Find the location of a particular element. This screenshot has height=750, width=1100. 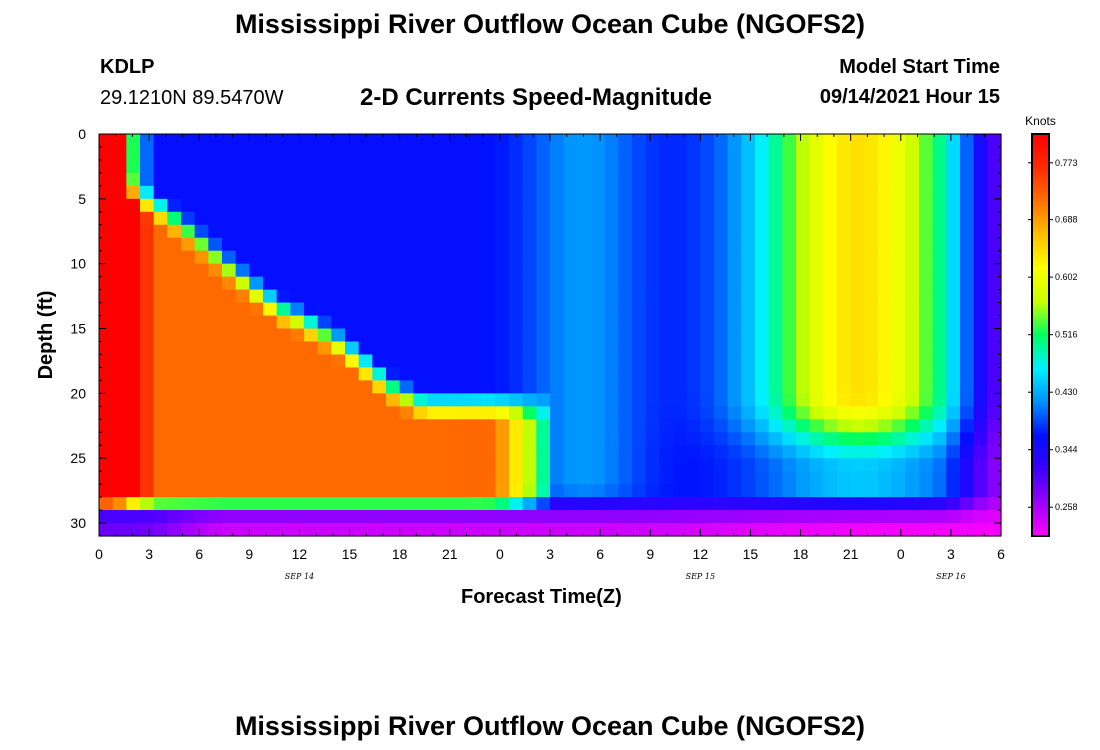

date-label: SEP 16 is located at coordinates (950, 576).